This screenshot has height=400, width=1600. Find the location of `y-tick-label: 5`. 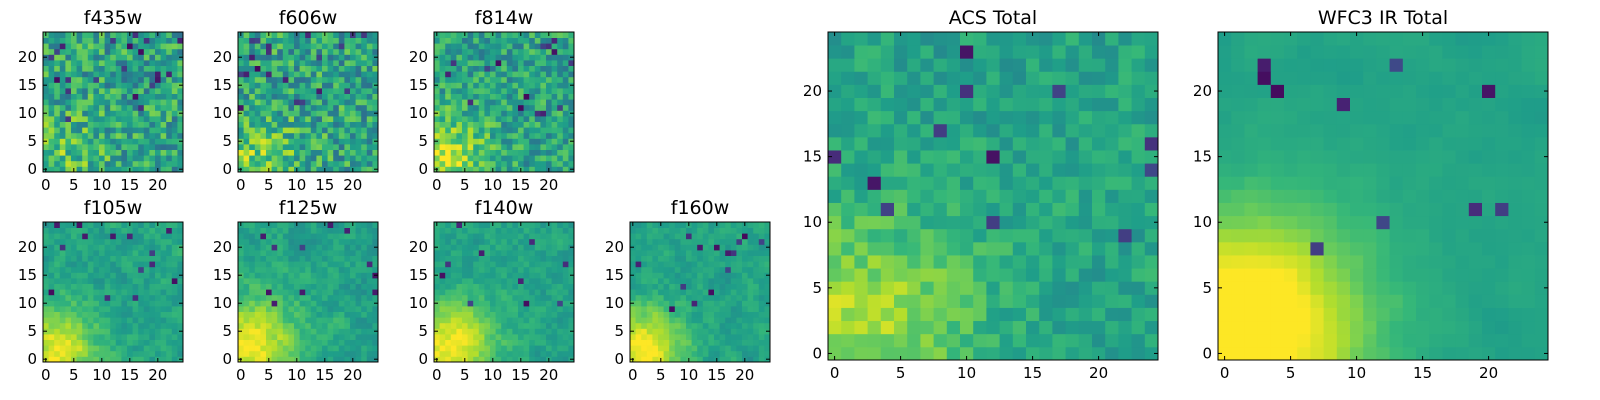

y-tick-label: 5 is located at coordinates (423, 141).